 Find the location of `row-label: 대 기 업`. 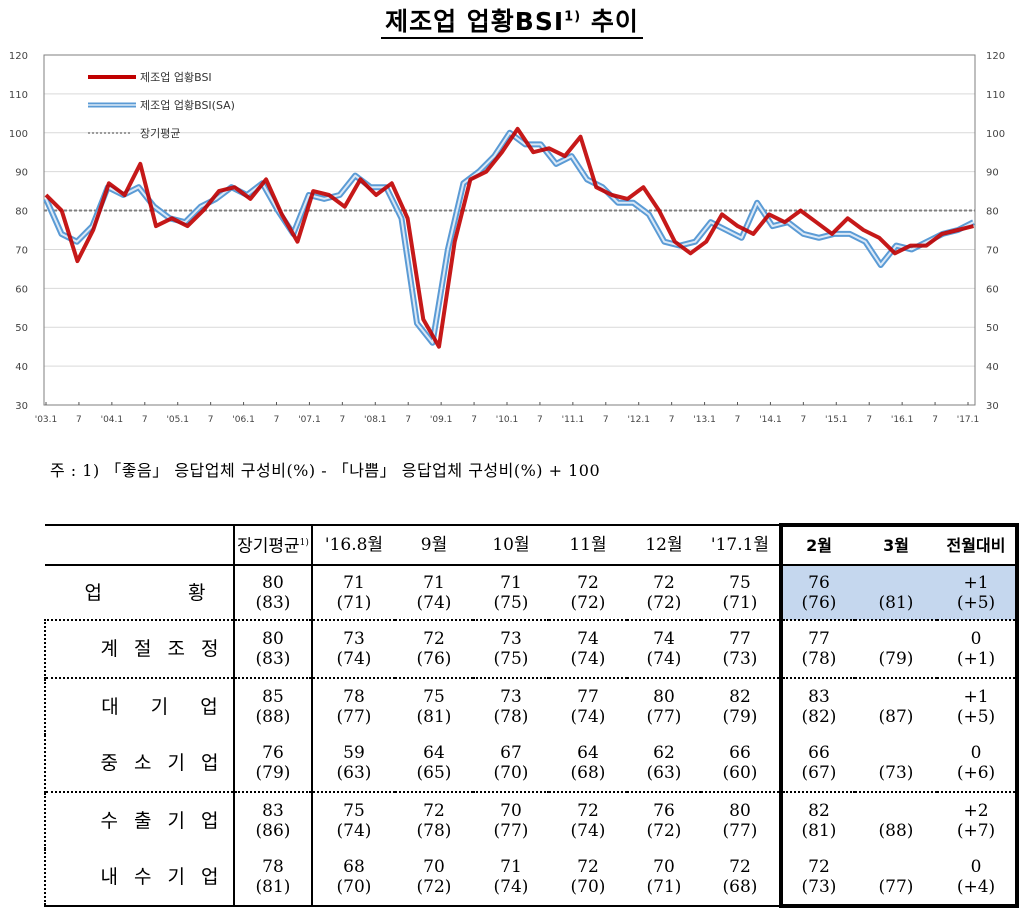

row-label: 대 기 업 is located at coordinates (139, 706).